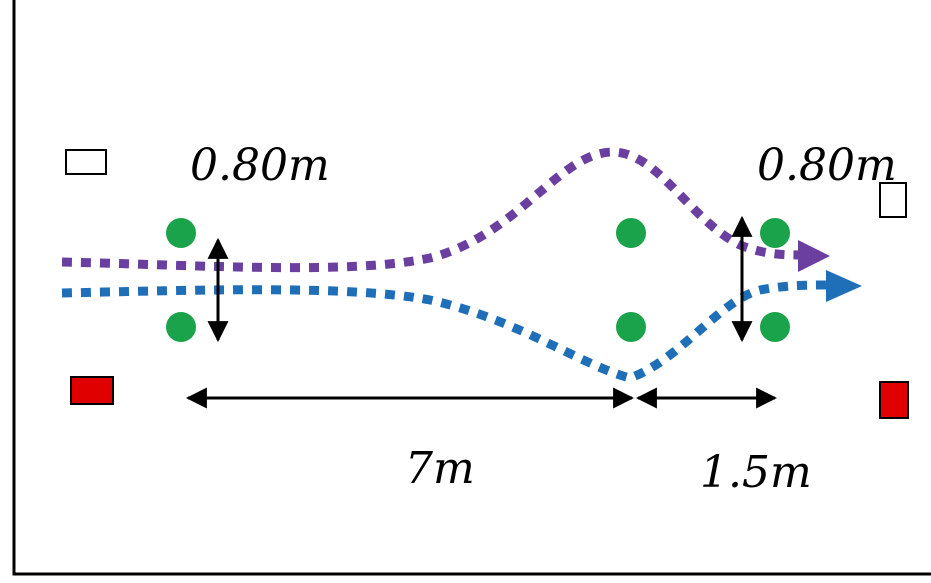 This screenshot has width=931, height=583. Describe the element at coordinates (92, 390) in the screenshot. I see `start-marker-red` at that location.